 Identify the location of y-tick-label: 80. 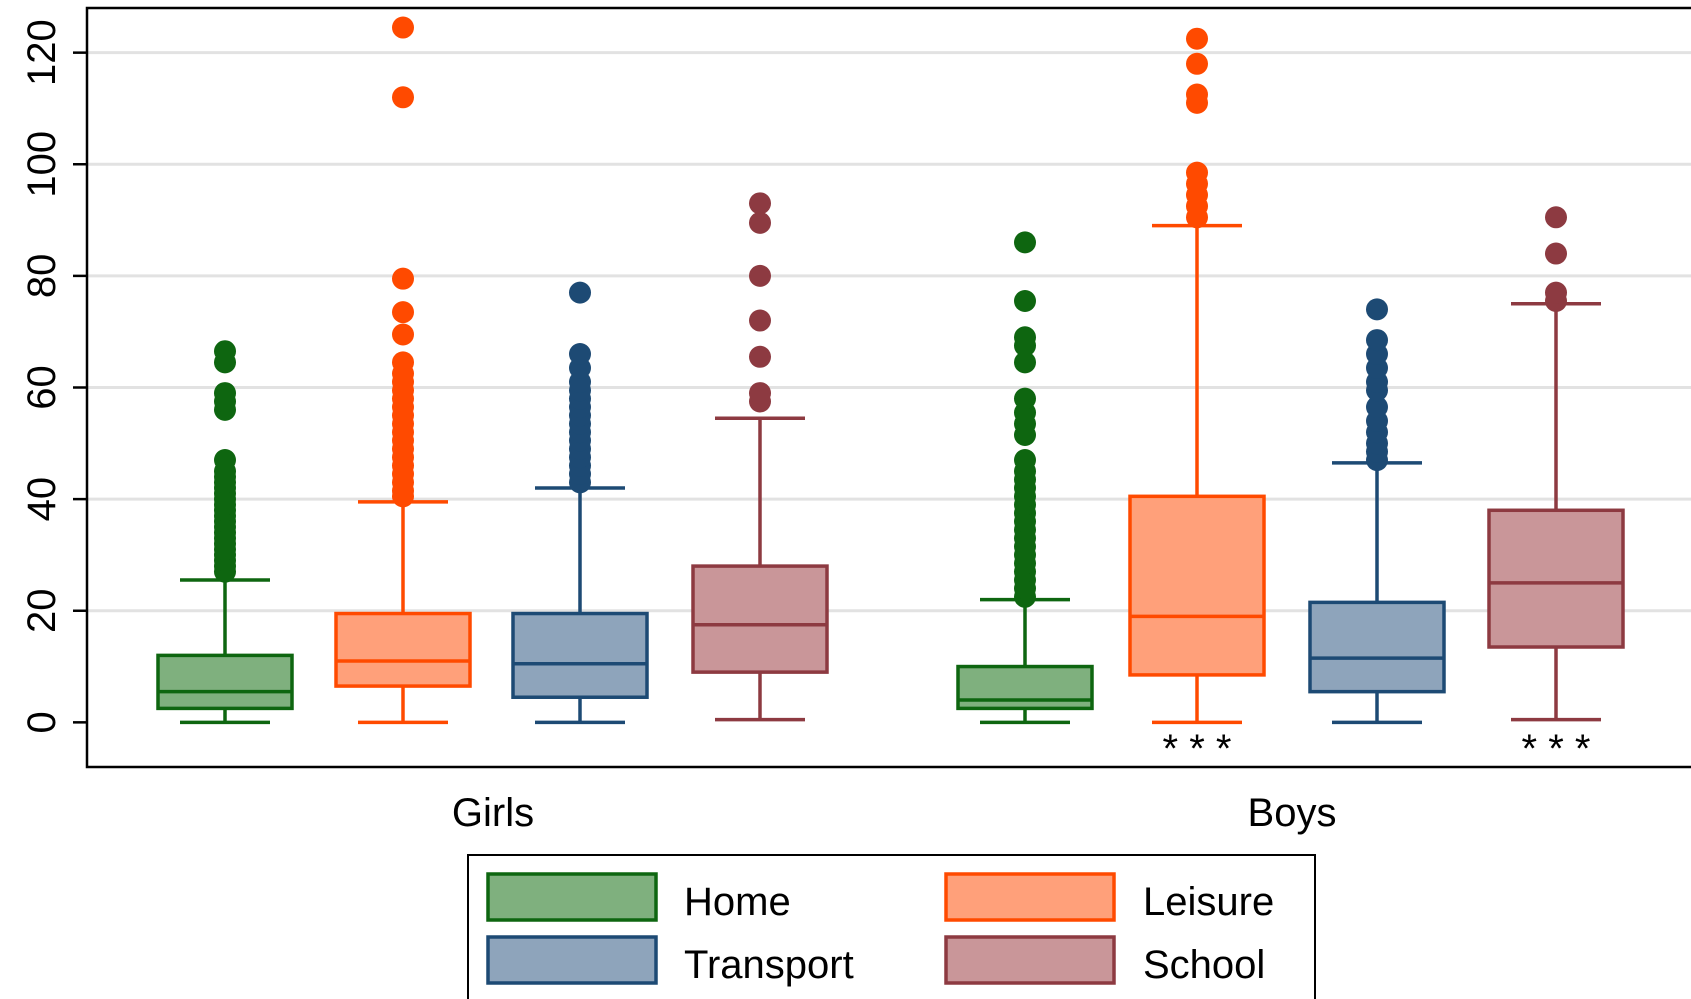
(42, 276).